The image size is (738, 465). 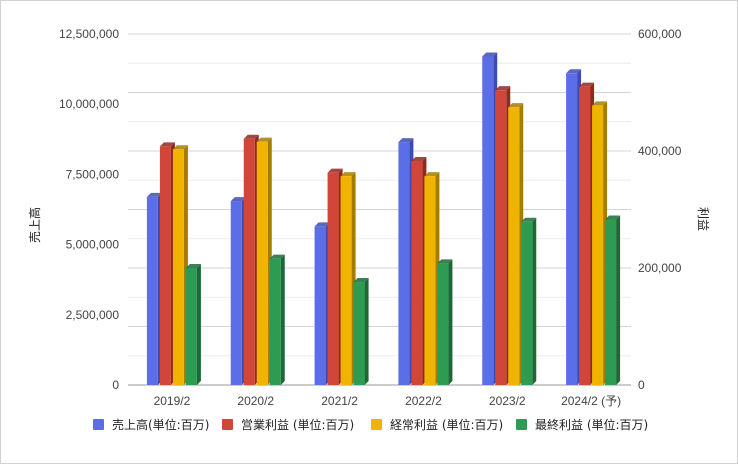 What do you see at coordinates (660, 268) in the screenshot?
I see `right-tick-label: 200,000` at bounding box center [660, 268].